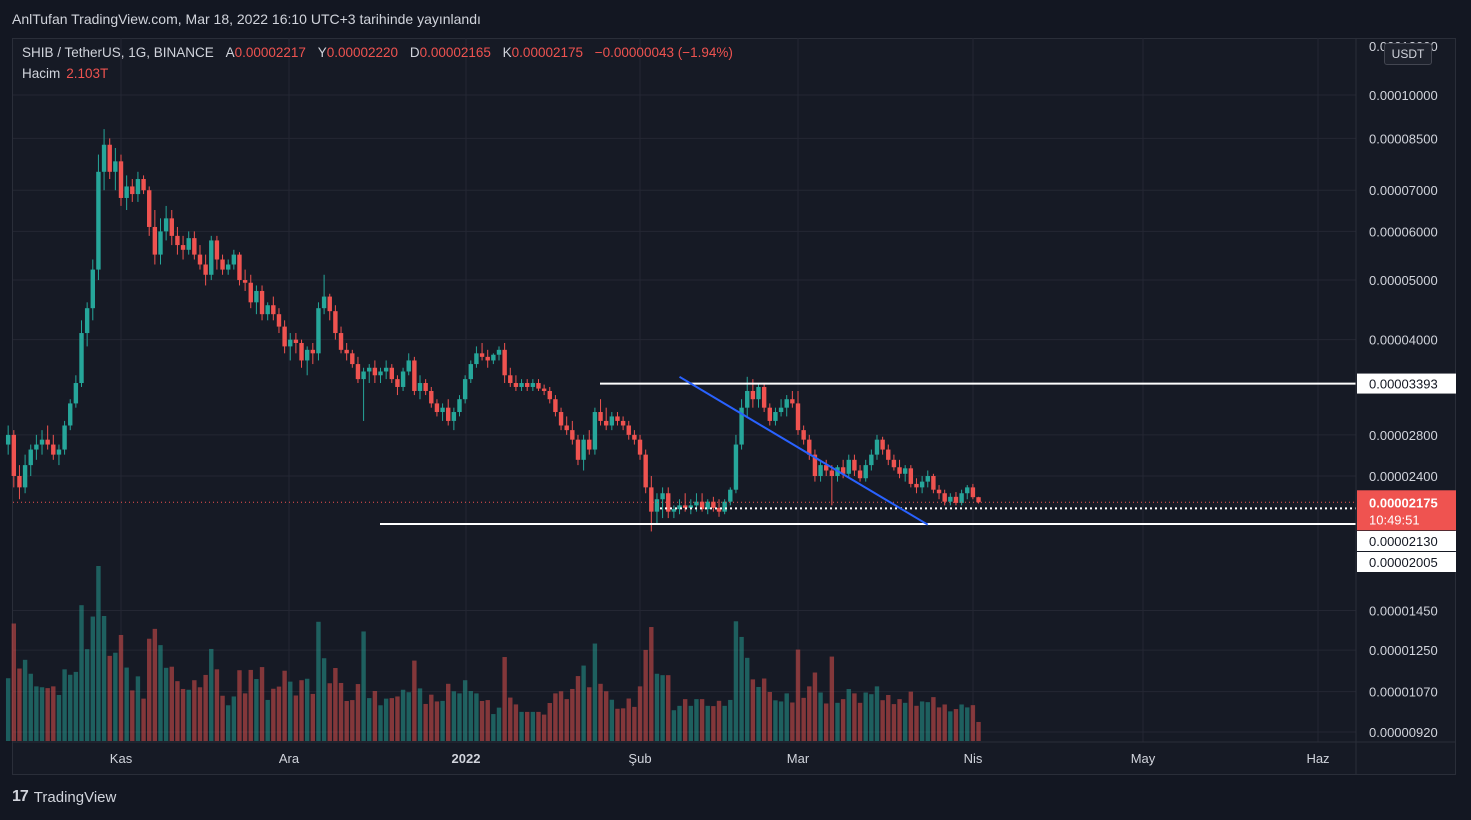  What do you see at coordinates (20, 796) in the screenshot?
I see `tradingview-logo-icon: 17` at bounding box center [20, 796].